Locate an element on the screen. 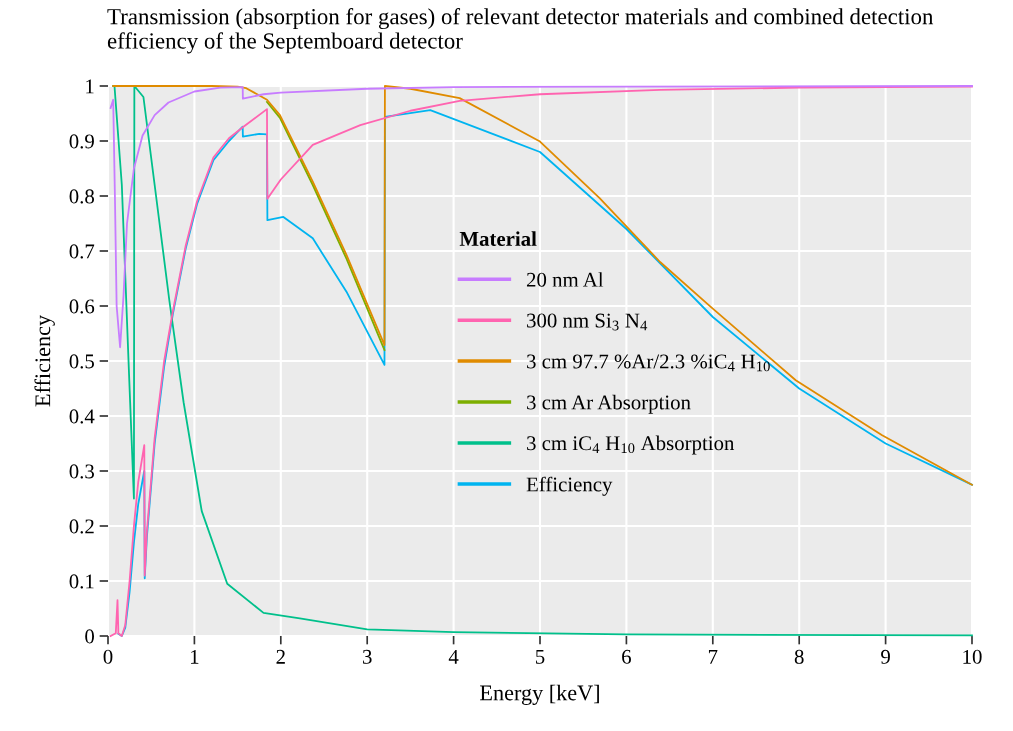  legend-label: 3 cm iC$_{4}$ H$_{10}$ Absorption is located at coordinates (631, 445).